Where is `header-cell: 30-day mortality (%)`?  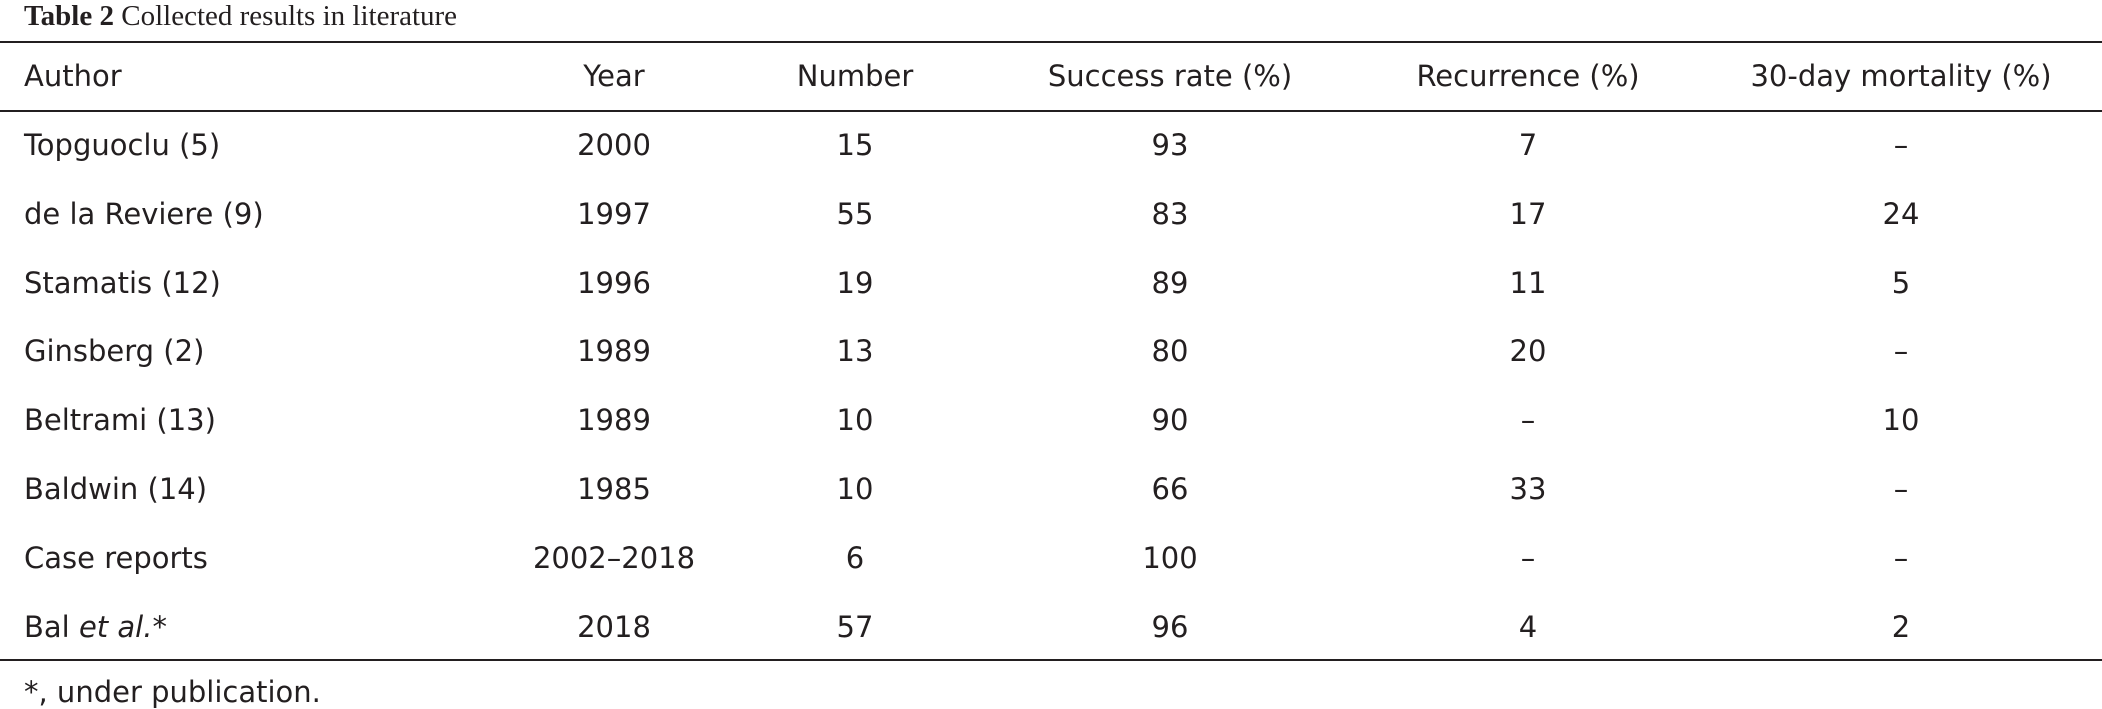
header-cell: 30-day mortality (%) is located at coordinates (1901, 76).